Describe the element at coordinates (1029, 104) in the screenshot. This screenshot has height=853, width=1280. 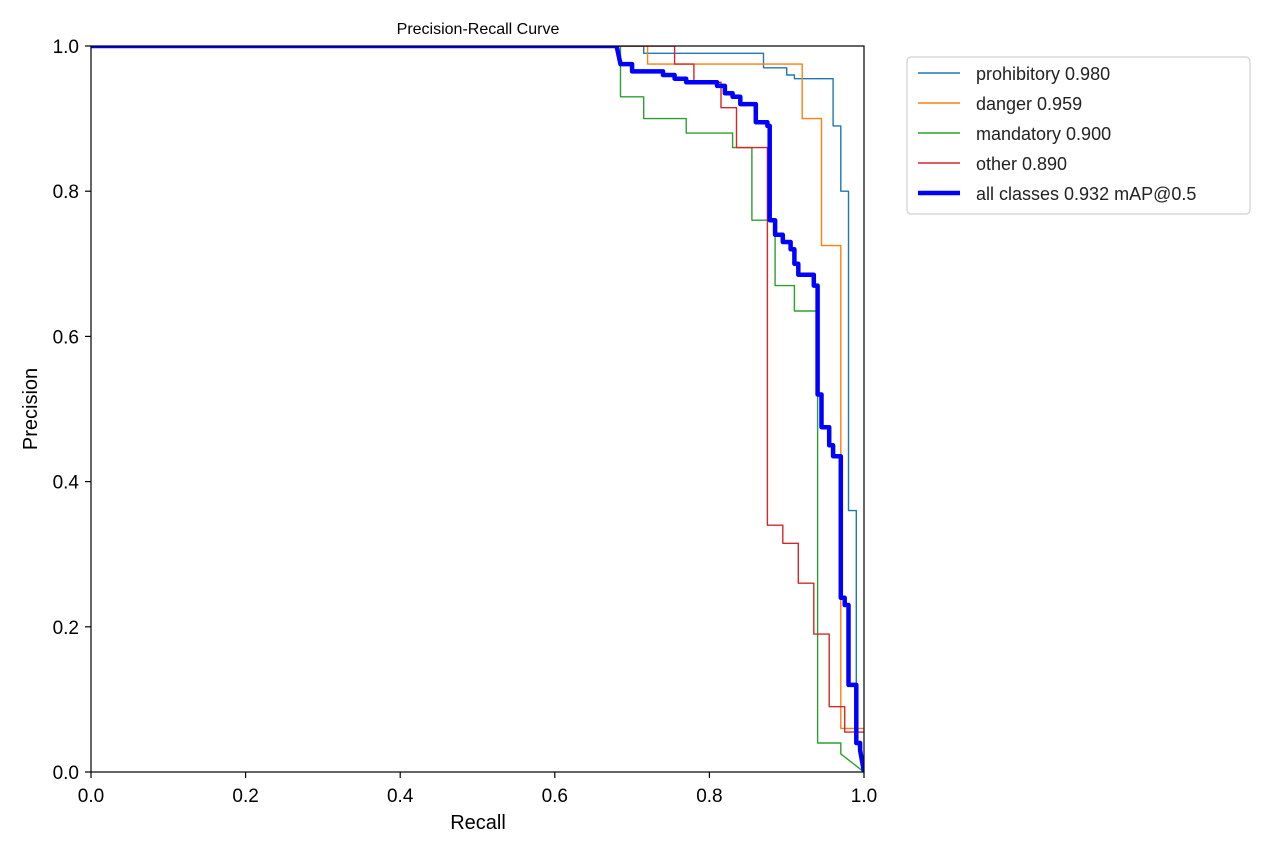
I see `legend-label-1: danger 0.959` at that location.